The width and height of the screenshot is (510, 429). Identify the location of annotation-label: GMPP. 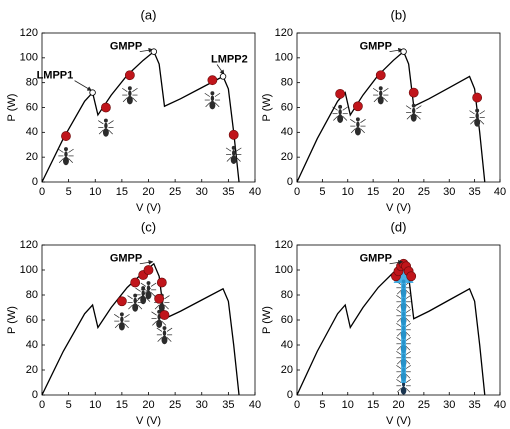
(376, 47).